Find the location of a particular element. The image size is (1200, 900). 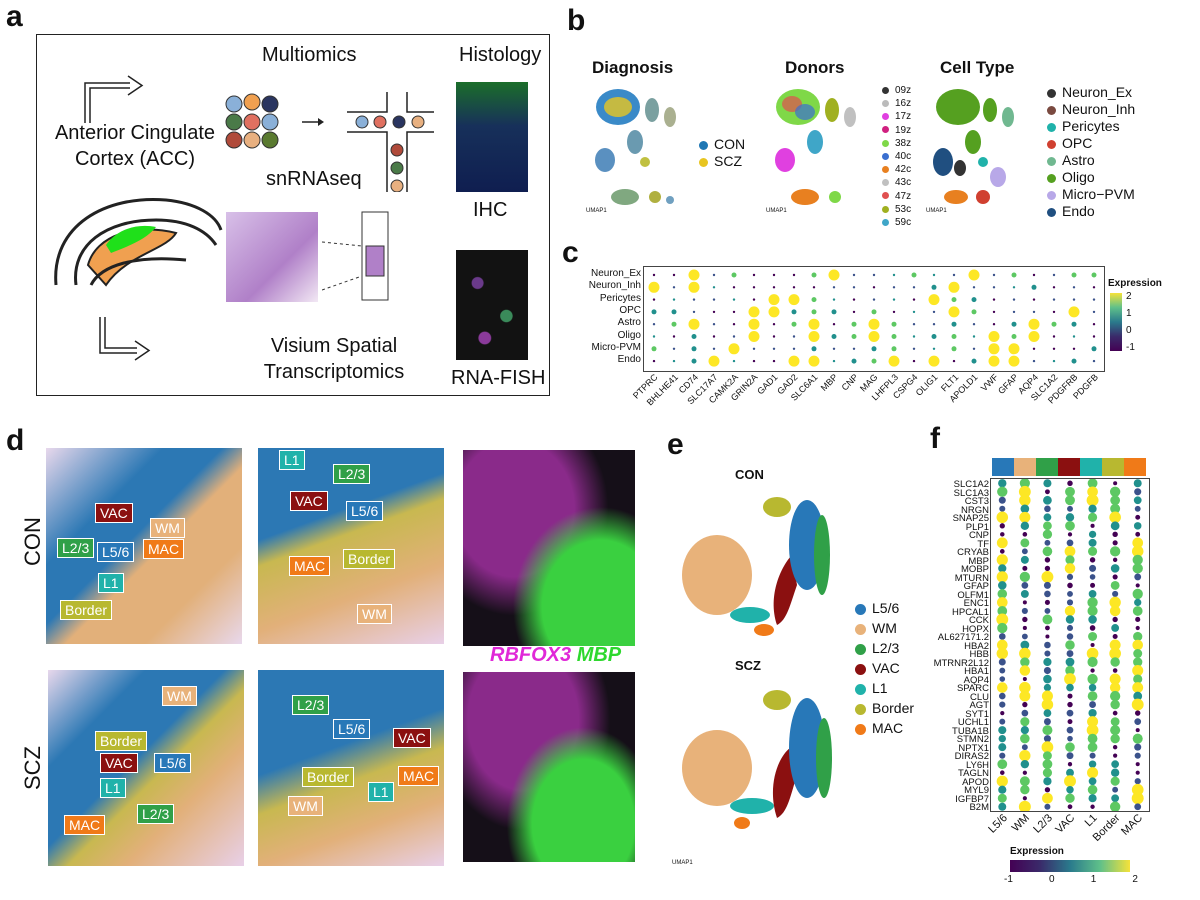

panel-d-label: d is located at coordinates (15, 440).